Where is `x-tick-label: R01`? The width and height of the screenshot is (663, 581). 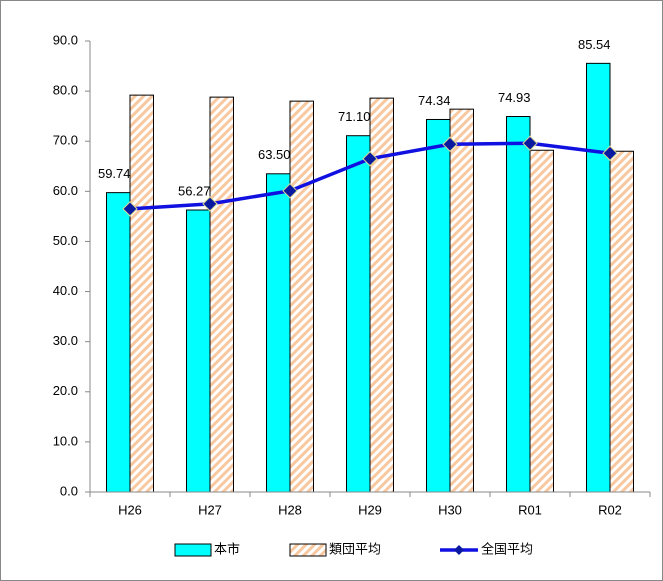 x-tick-label: R01 is located at coordinates (530, 509).